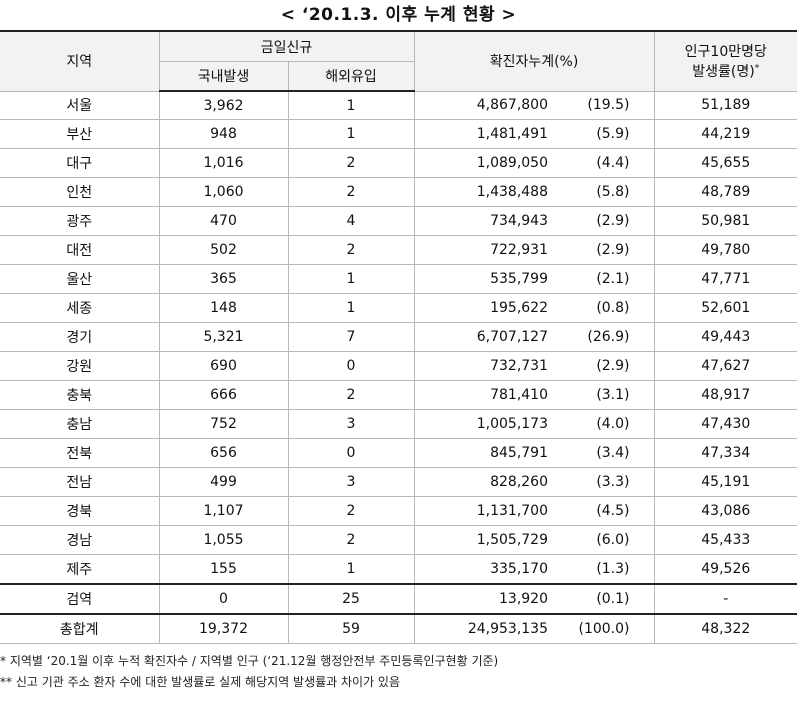  What do you see at coordinates (223, 453) in the screenshot?
I see `cell-domestic: 656` at bounding box center [223, 453].